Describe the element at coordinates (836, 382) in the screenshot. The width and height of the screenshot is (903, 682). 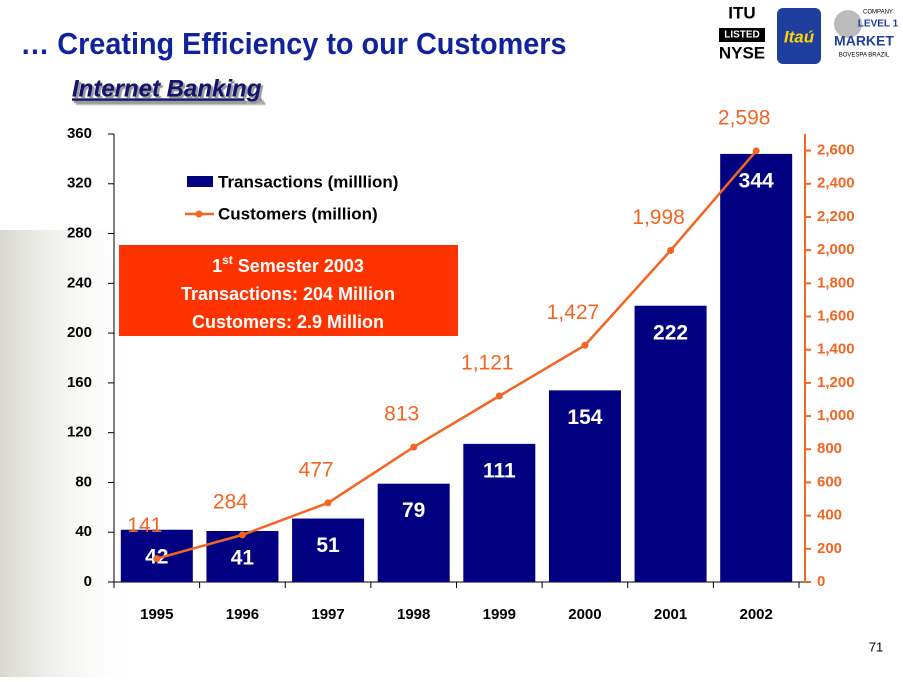
I see `y2-tick-label: 1,200` at that location.